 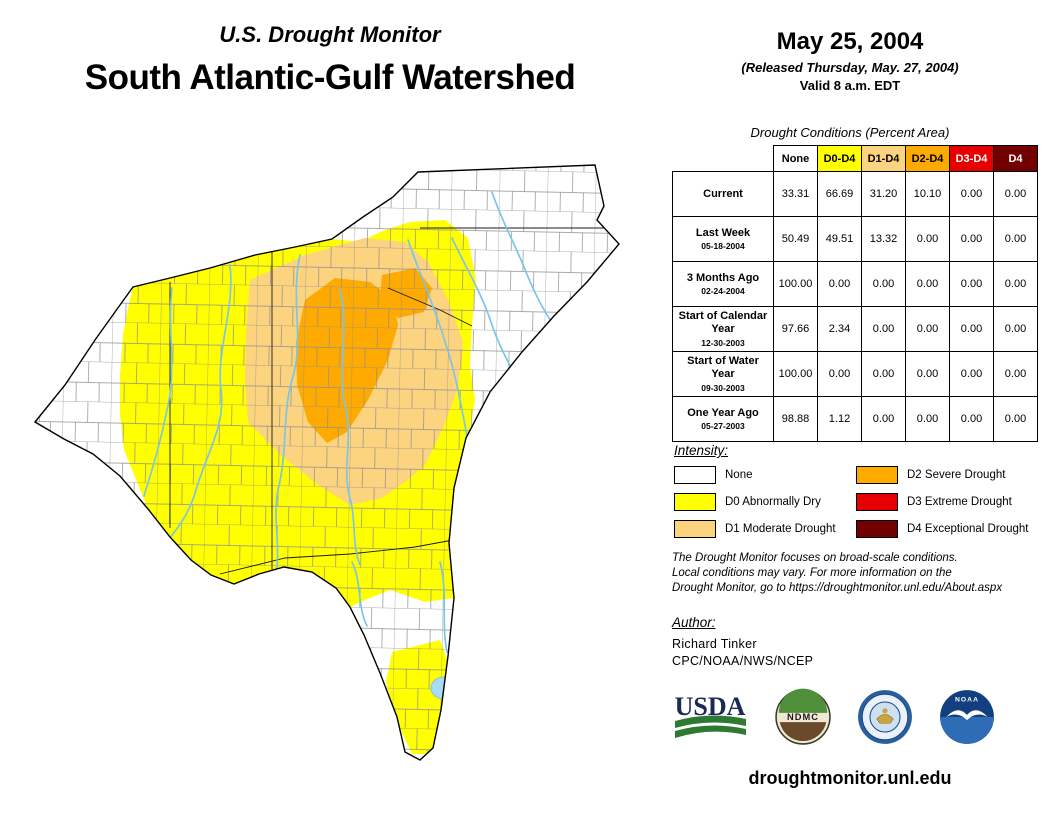 I want to click on legend-swatch-d1, so click(x=695, y=529).